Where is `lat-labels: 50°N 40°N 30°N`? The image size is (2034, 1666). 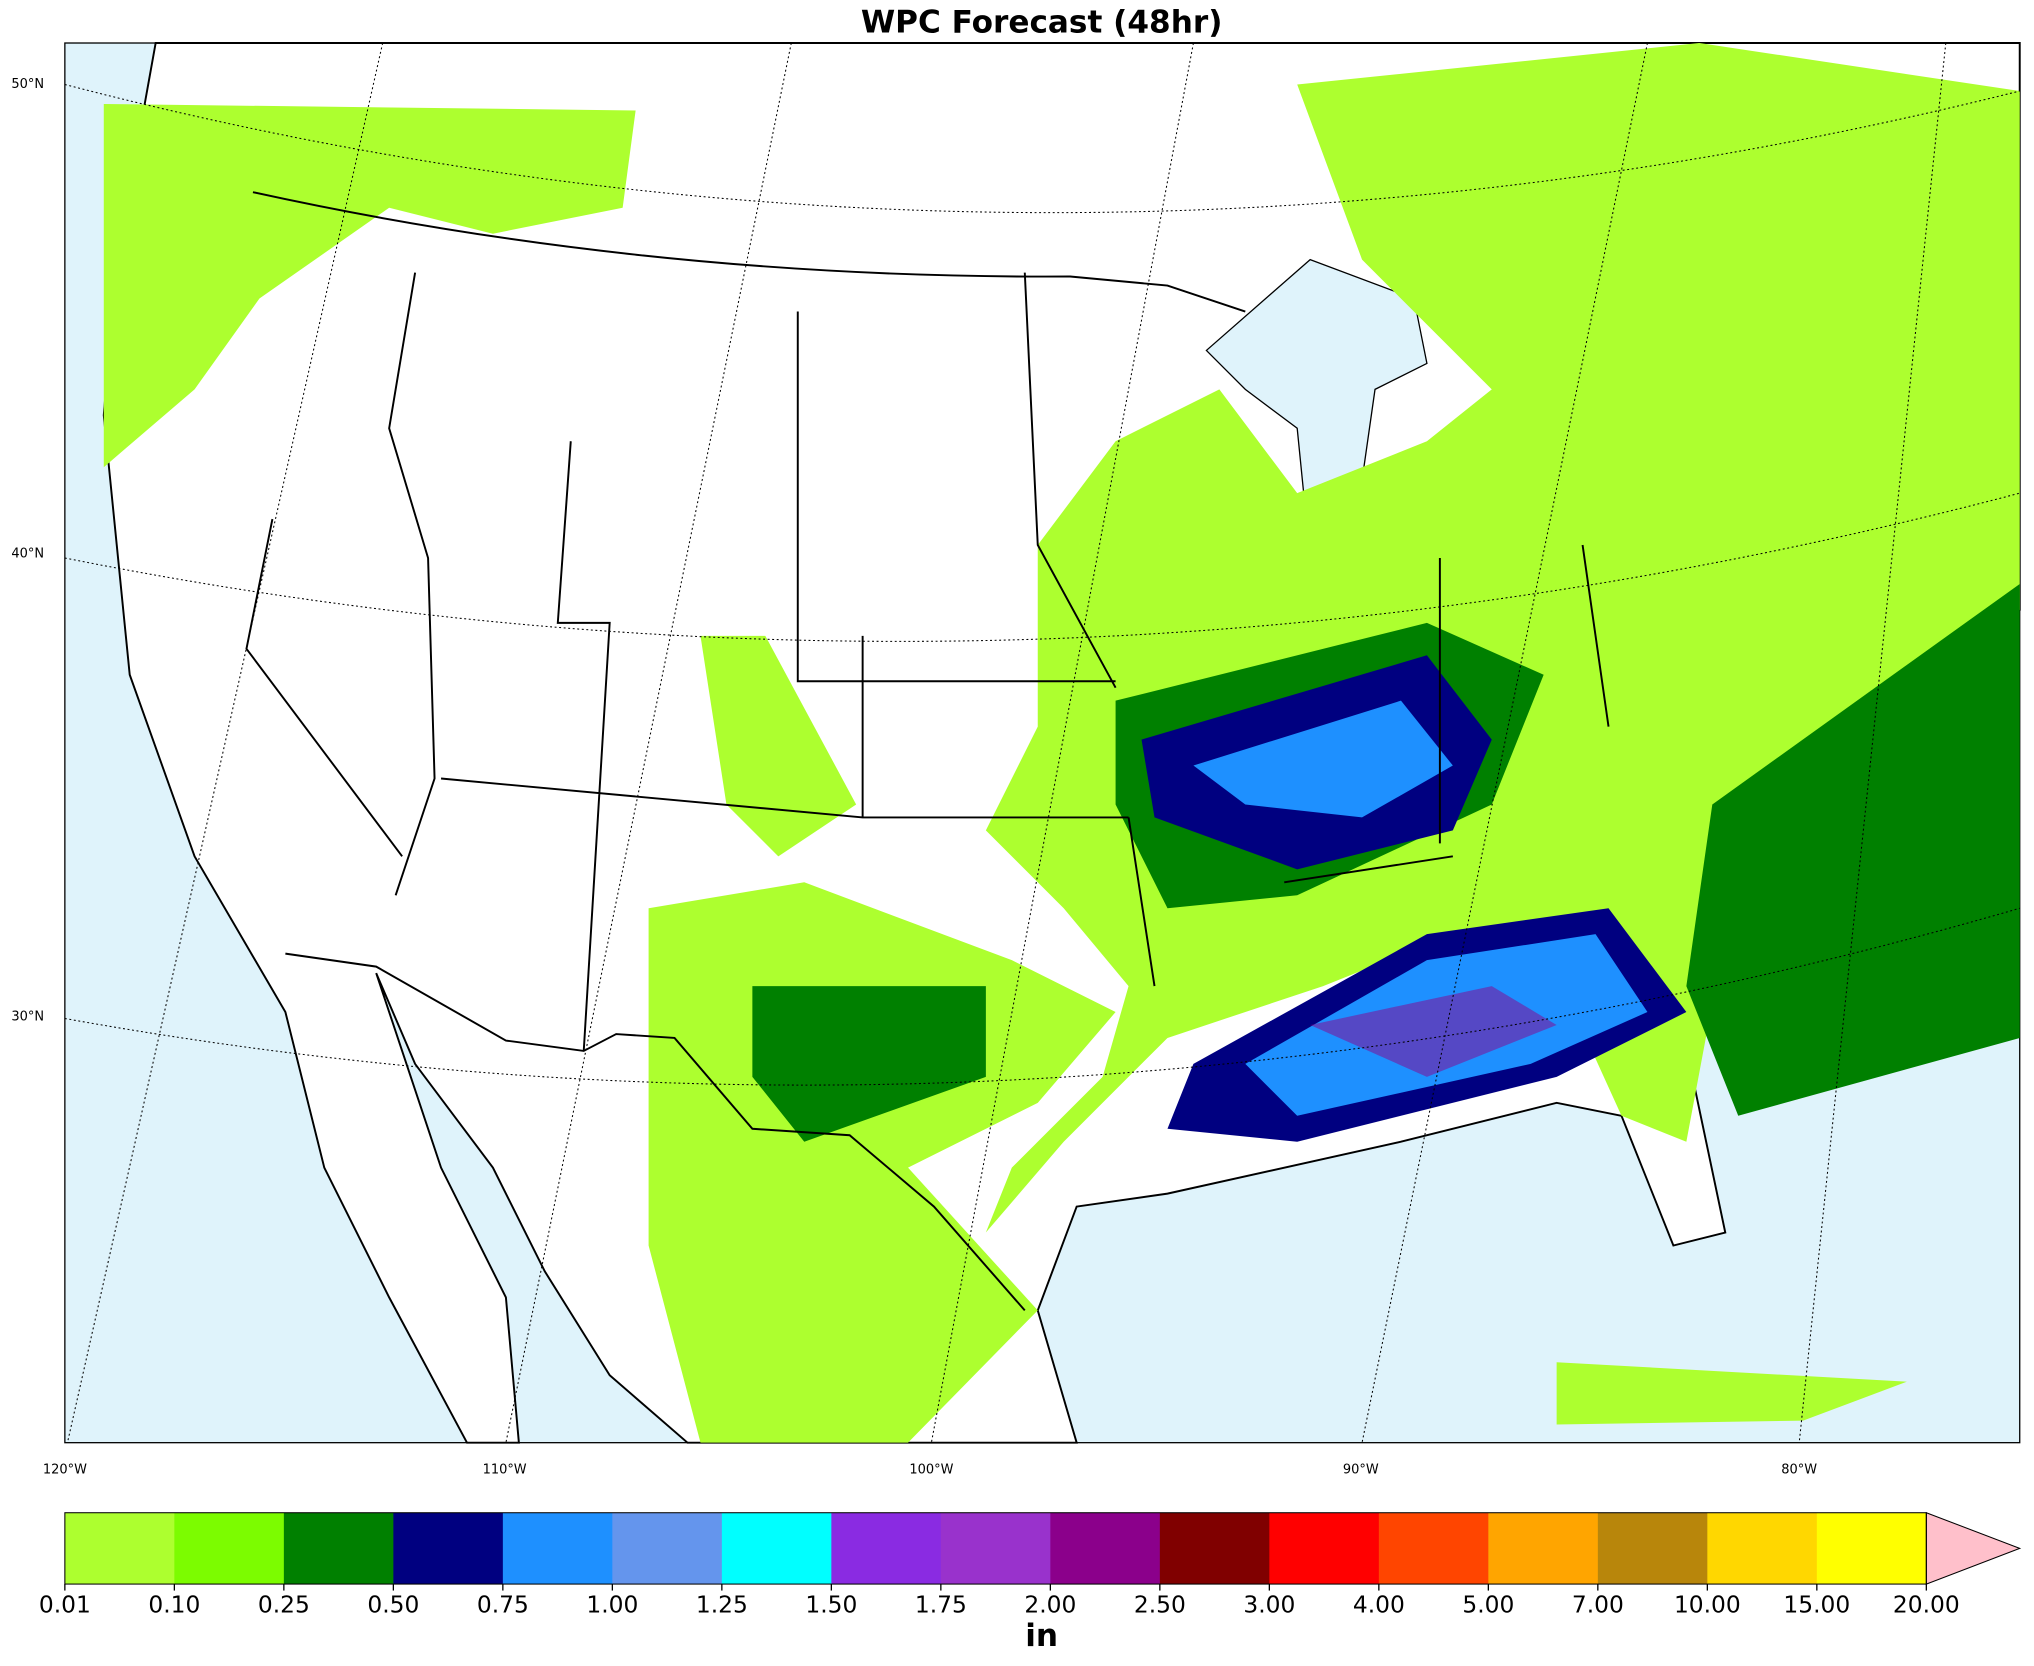 lat-labels: 50°N 40°N 30°N is located at coordinates (27, 551).